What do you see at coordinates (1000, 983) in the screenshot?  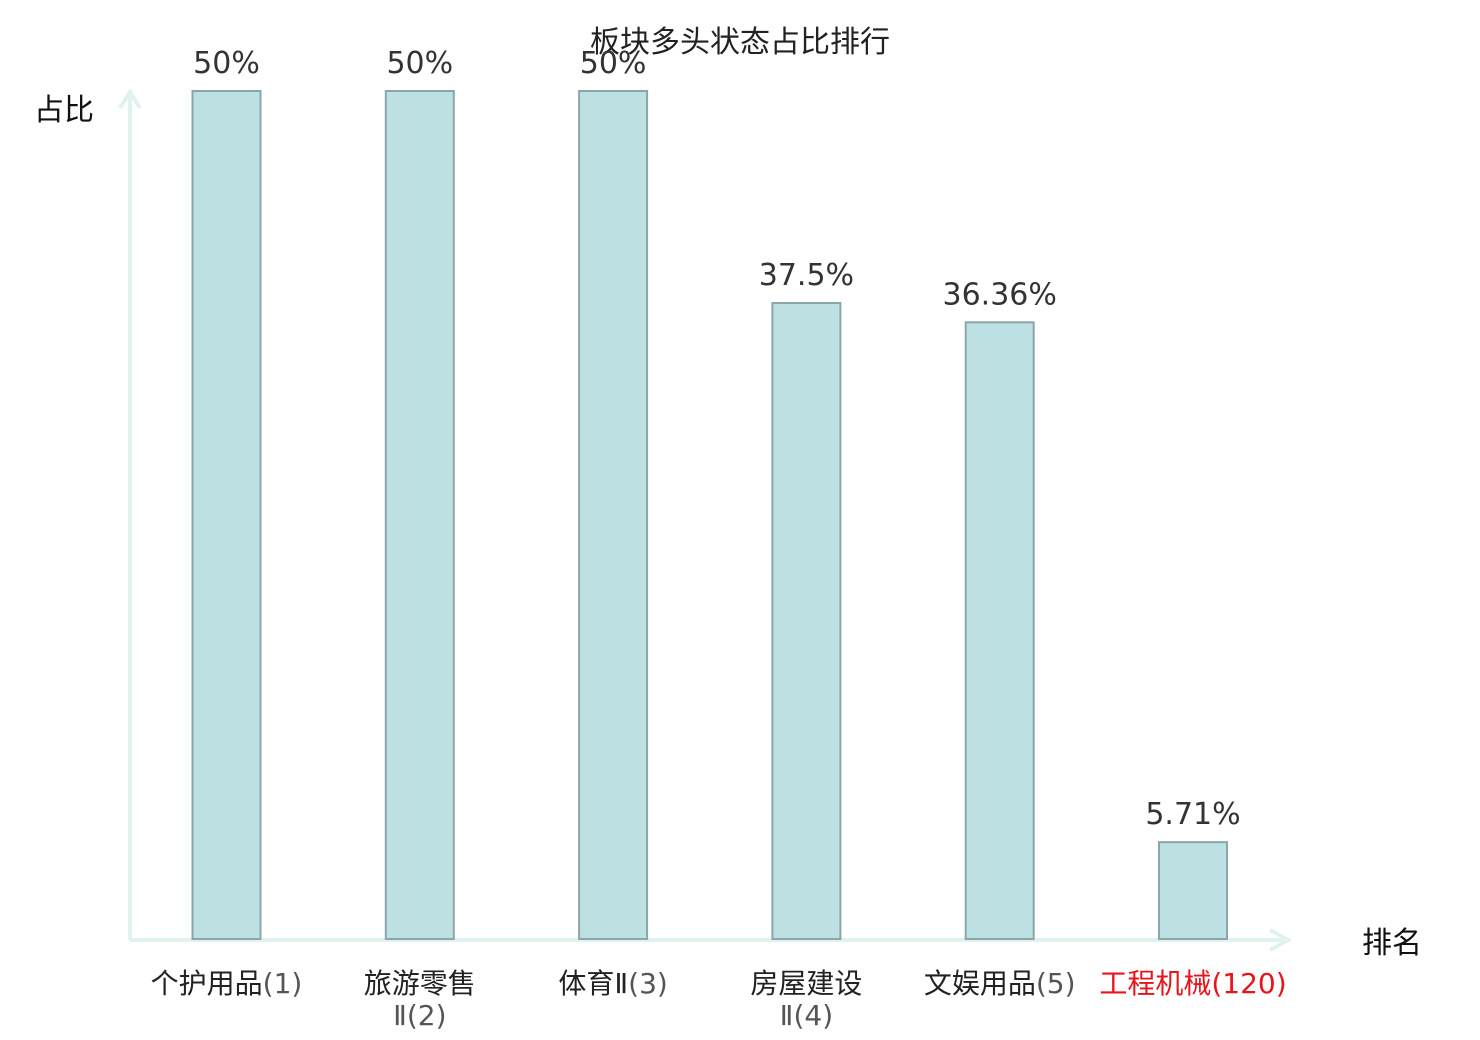 I see `category-label: 文娱用品(5)` at bounding box center [1000, 983].